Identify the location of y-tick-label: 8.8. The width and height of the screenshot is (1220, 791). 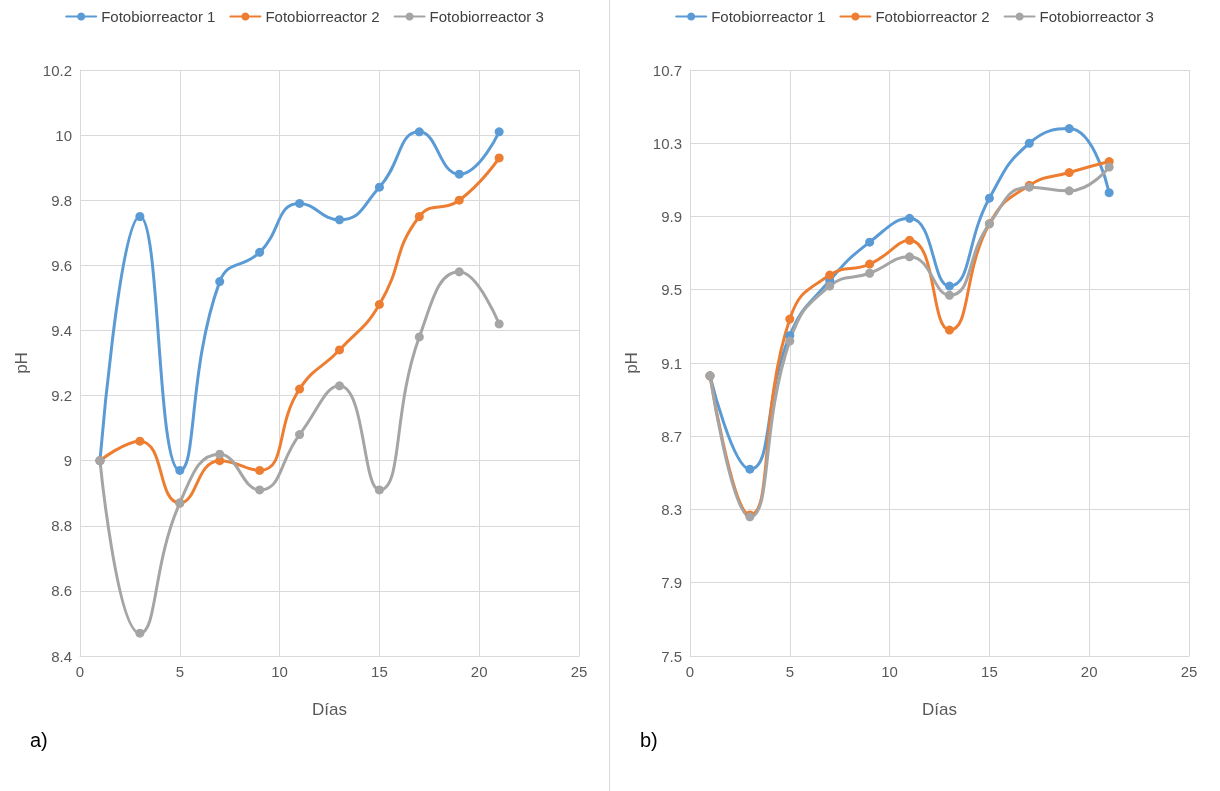
(61, 526).